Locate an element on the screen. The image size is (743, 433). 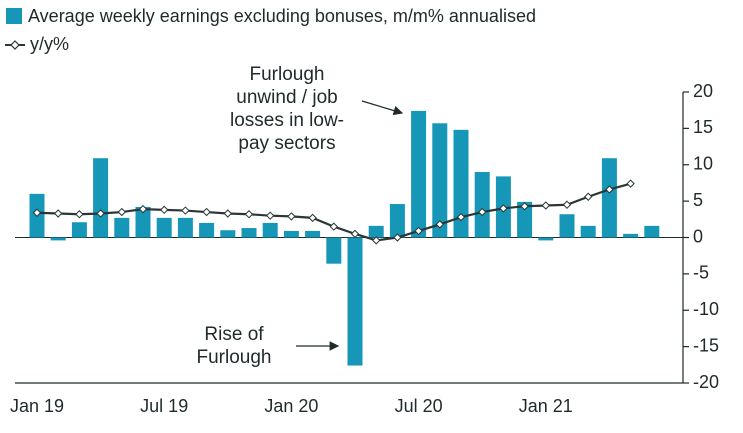
legend-swatch is located at coordinates (14, 16).